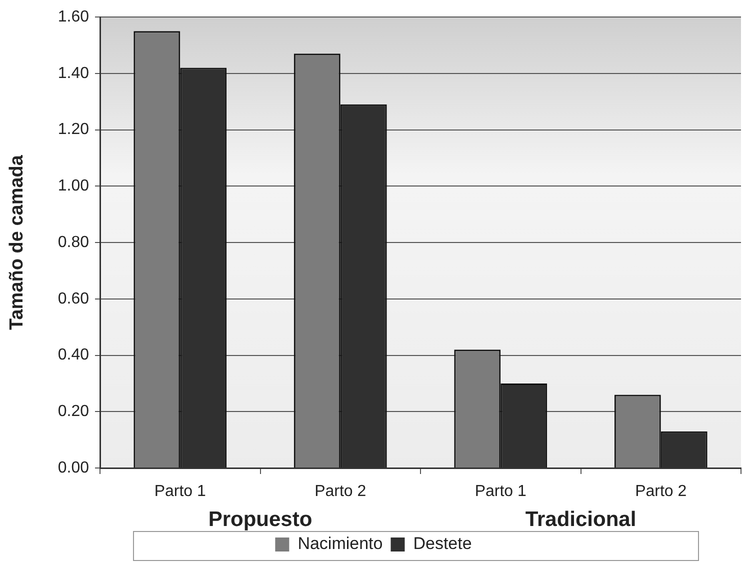 The image size is (743, 563). I want to click on y-tick-label: 0.80, so click(74, 242).